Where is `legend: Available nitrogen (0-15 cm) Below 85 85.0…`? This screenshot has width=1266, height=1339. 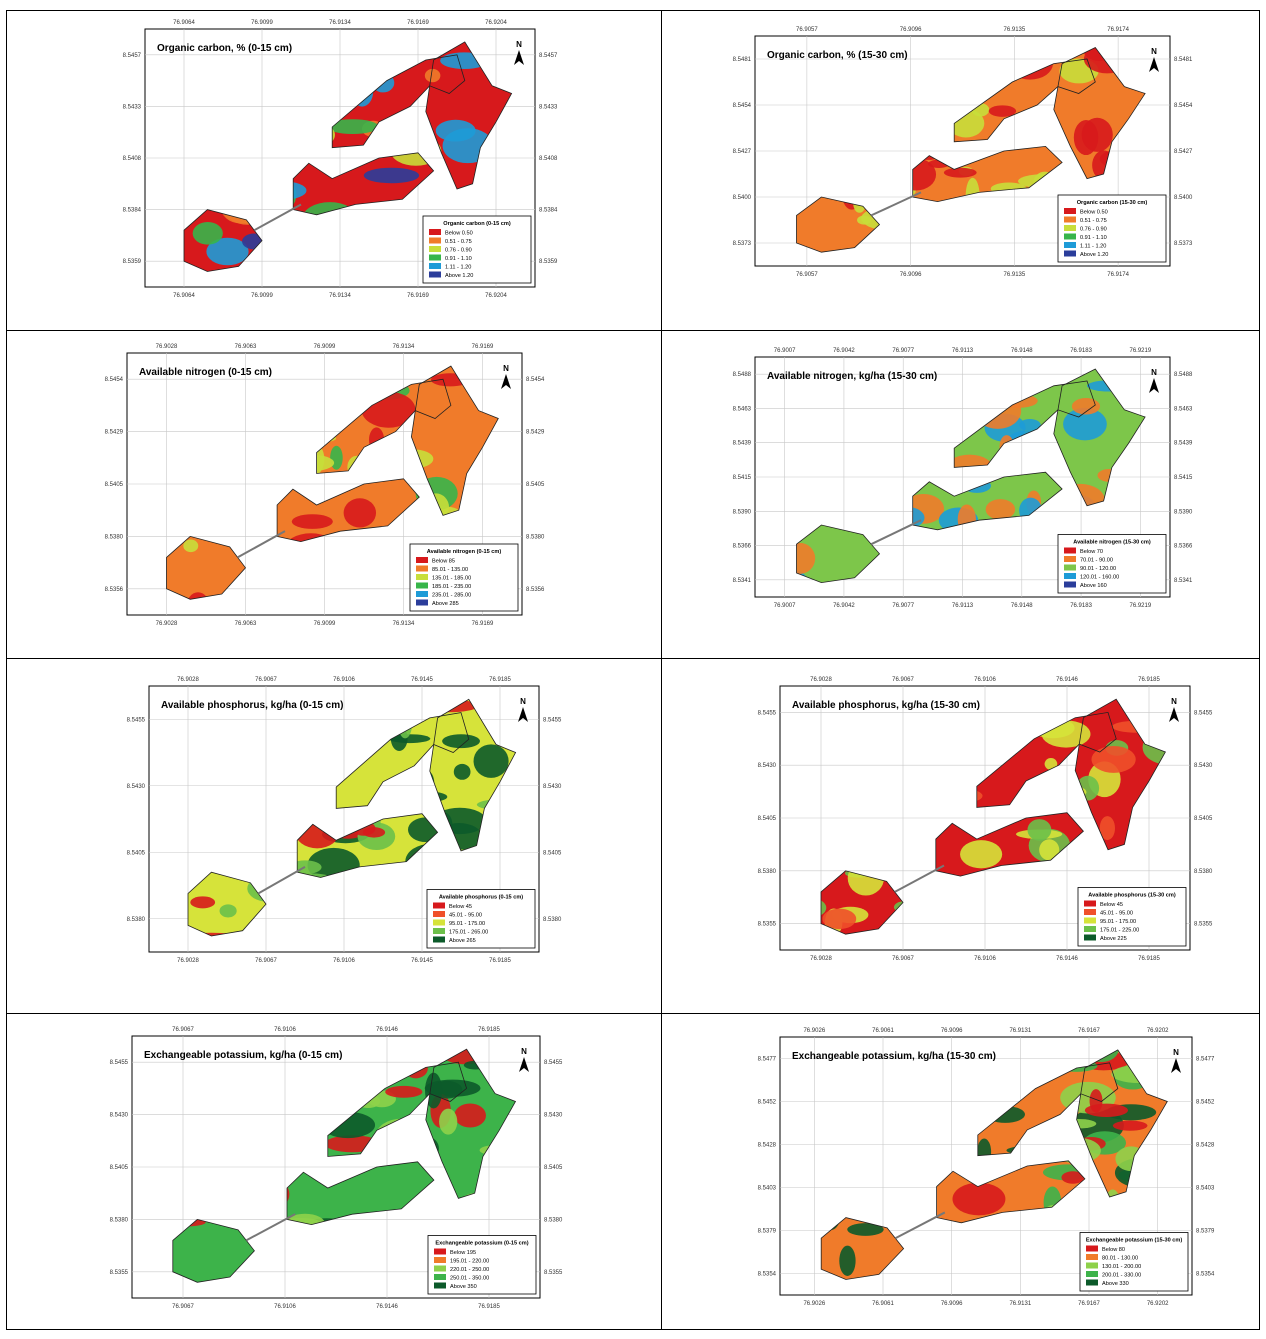 legend: Available nitrogen (0-15 cm) Below 85 85.0… is located at coordinates (464, 577).